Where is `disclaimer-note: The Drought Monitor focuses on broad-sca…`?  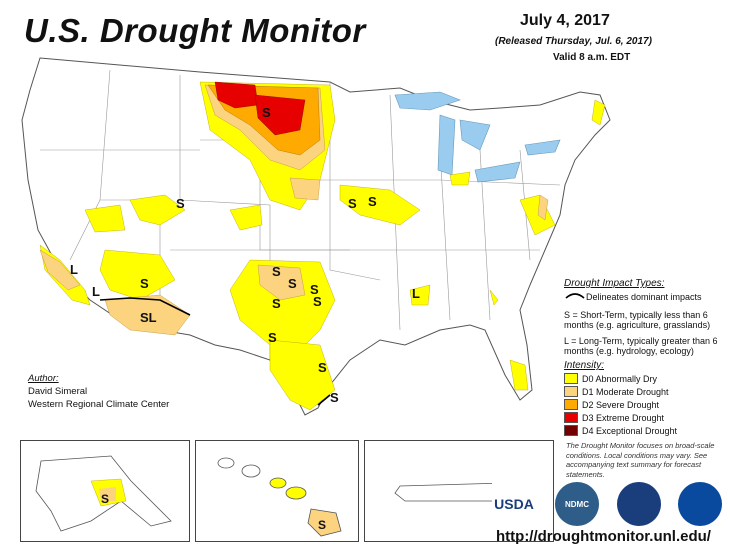
disclaimer-note: The Drought Monitor focuses on broad-sca… is located at coordinates (640, 460).